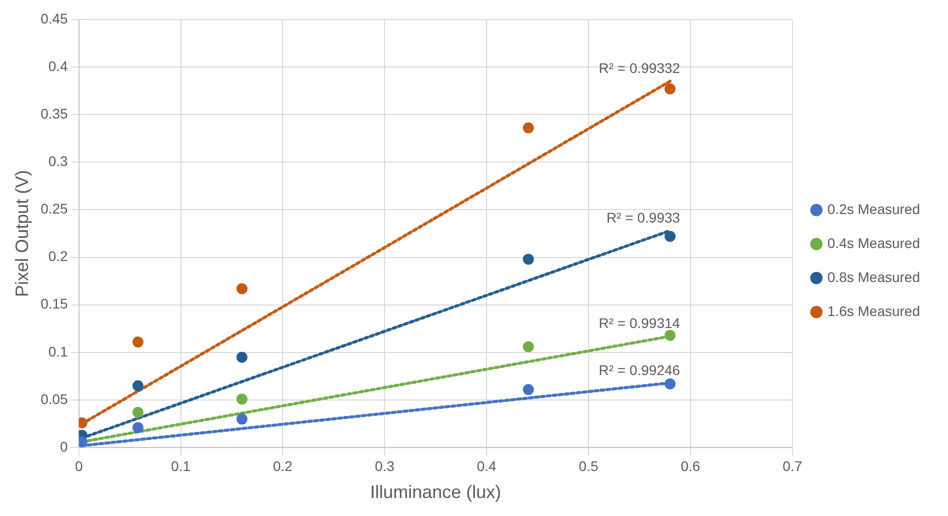  I want to click on y-tick-label: 0.1, so click(58, 351).